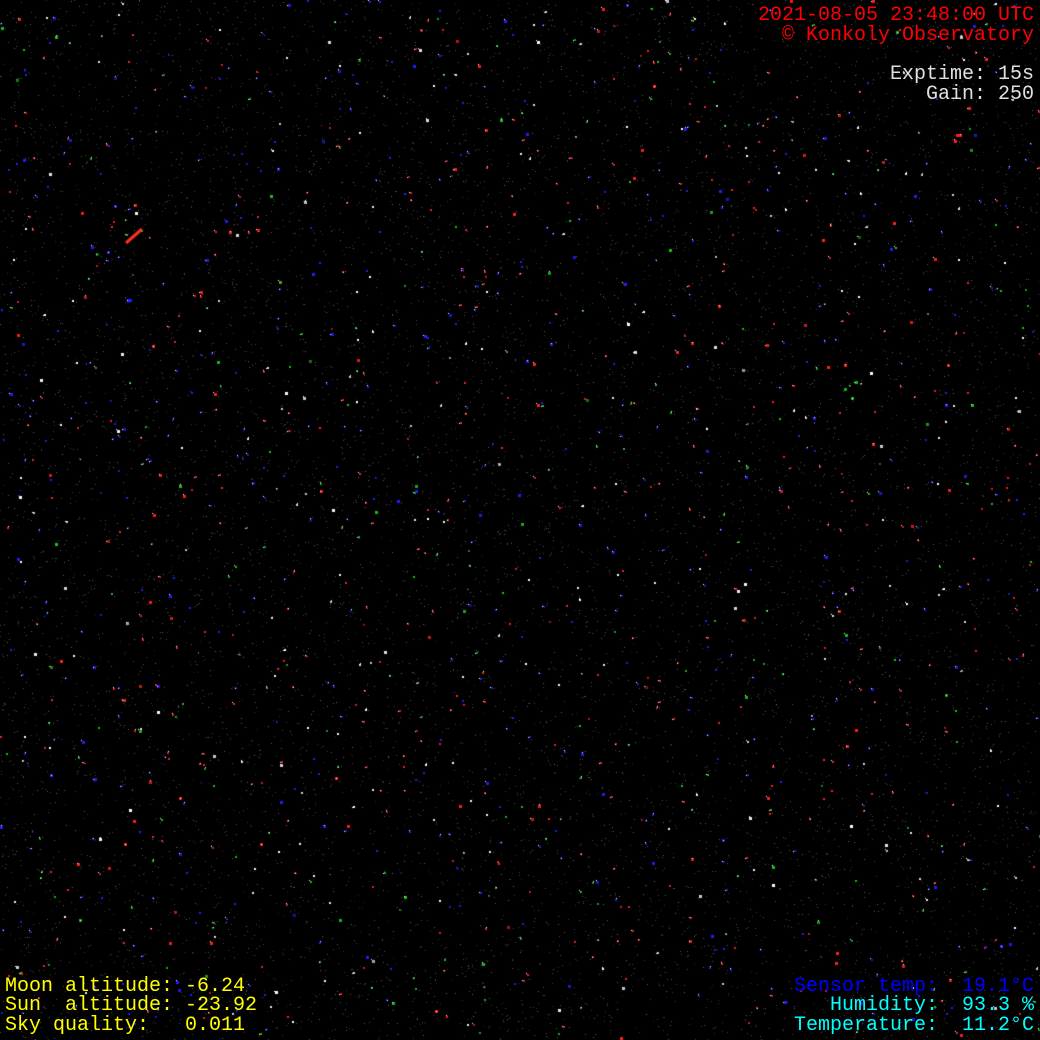 Image resolution: width=1040 pixels, height=1040 pixels. What do you see at coordinates (125, 986) in the screenshot?
I see `moon-altitude: Moon altitude: -6.24` at bounding box center [125, 986].